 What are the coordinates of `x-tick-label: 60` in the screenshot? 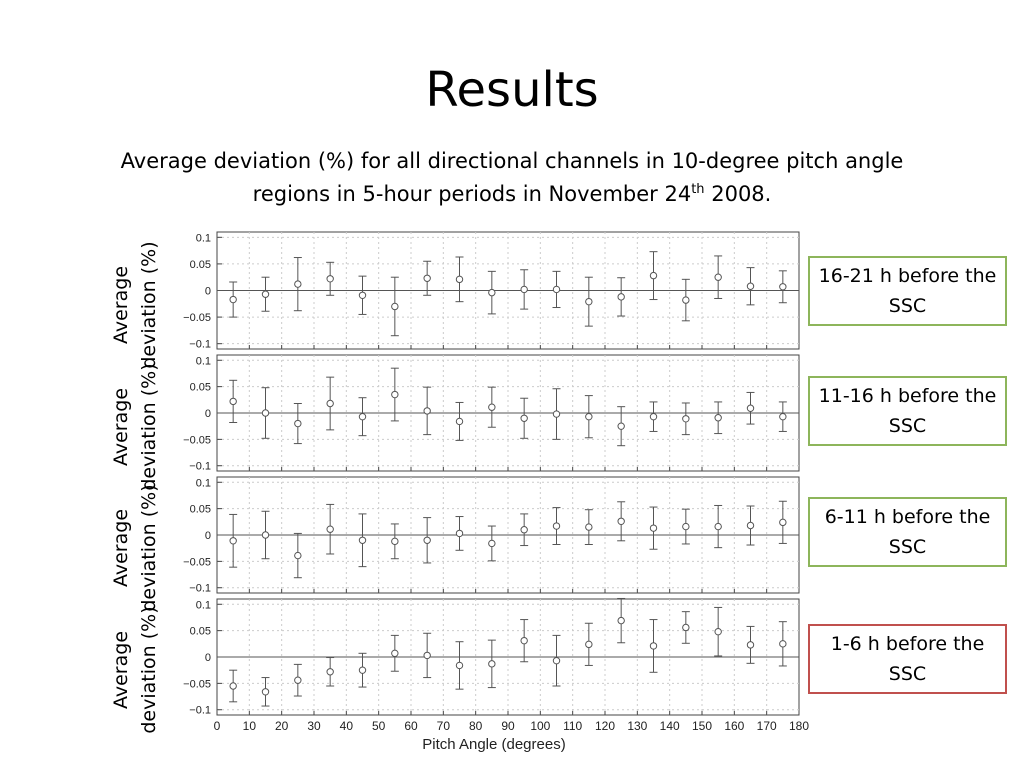 It's located at (411, 726).